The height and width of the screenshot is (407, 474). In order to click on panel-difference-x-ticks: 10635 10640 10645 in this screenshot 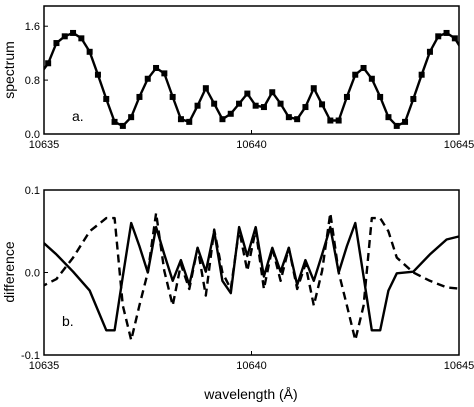, I will do `click(251, 361)`.